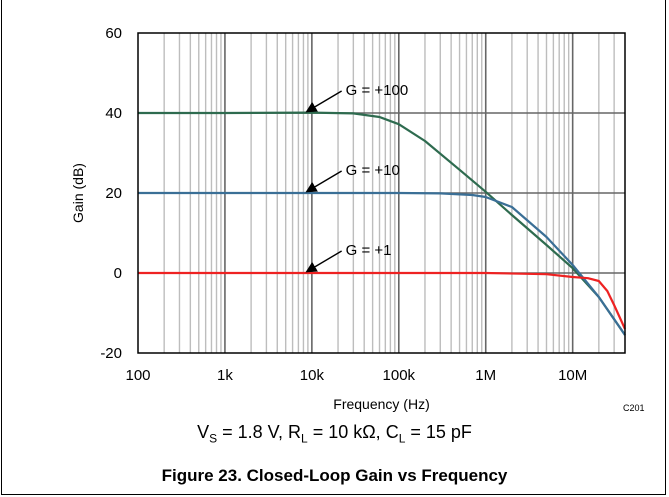  I want to click on vs-value: = 1.8 V,, so click(252, 432).